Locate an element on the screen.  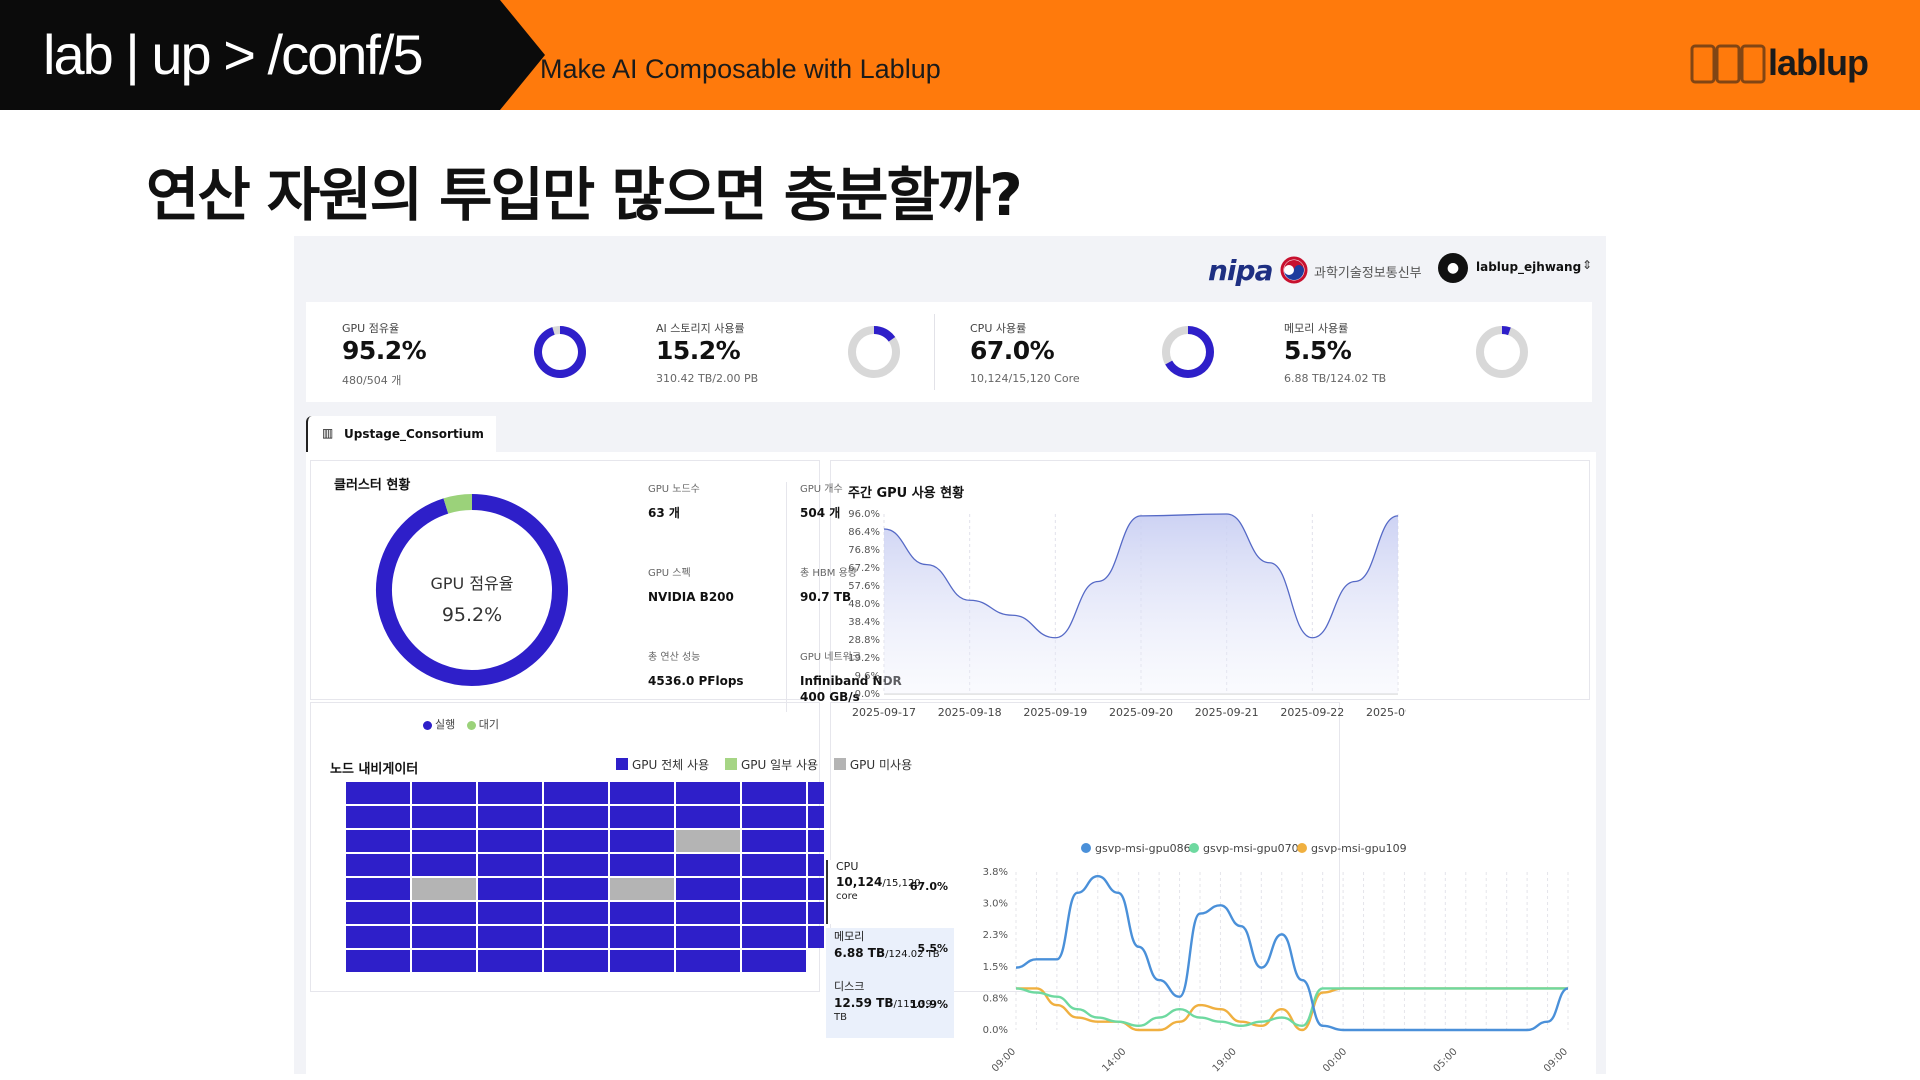
y-tick-label: 0.0% is located at coordinates (867, 694).